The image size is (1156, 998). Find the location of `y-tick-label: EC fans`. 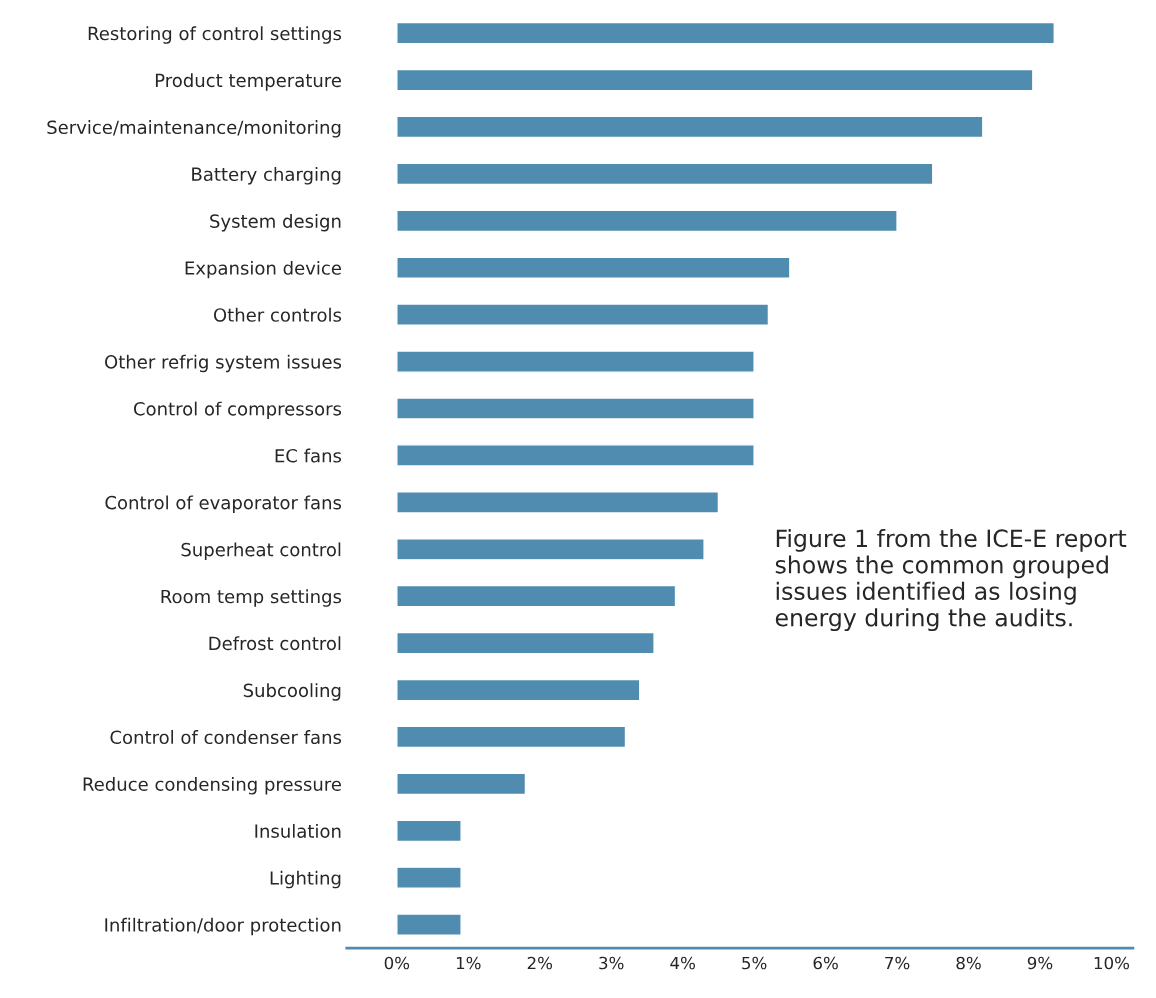

y-tick-label: EC fans is located at coordinates (308, 455).